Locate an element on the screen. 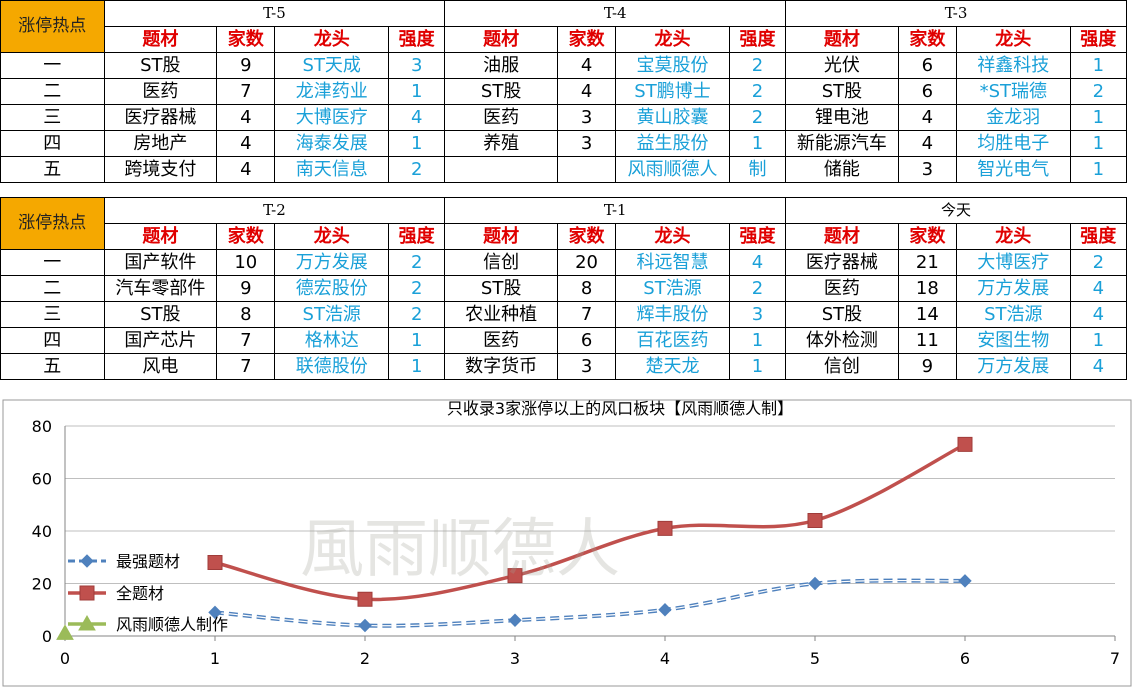 This screenshot has width=1141, height=693. theme-cell: 体外检测 is located at coordinates (842, 340).